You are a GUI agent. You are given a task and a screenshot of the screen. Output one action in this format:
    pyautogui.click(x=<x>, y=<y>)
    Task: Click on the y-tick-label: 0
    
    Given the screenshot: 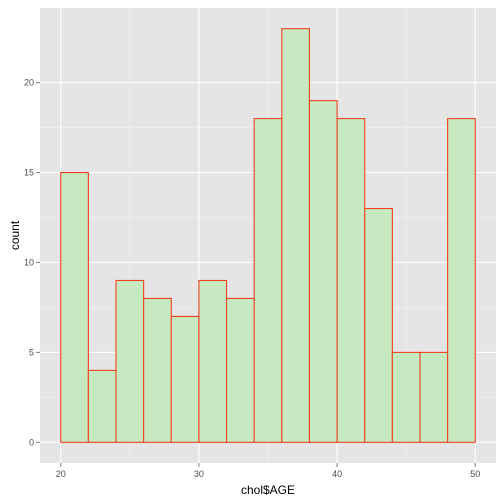 What is the action you would take?
    pyautogui.click(x=31, y=442)
    